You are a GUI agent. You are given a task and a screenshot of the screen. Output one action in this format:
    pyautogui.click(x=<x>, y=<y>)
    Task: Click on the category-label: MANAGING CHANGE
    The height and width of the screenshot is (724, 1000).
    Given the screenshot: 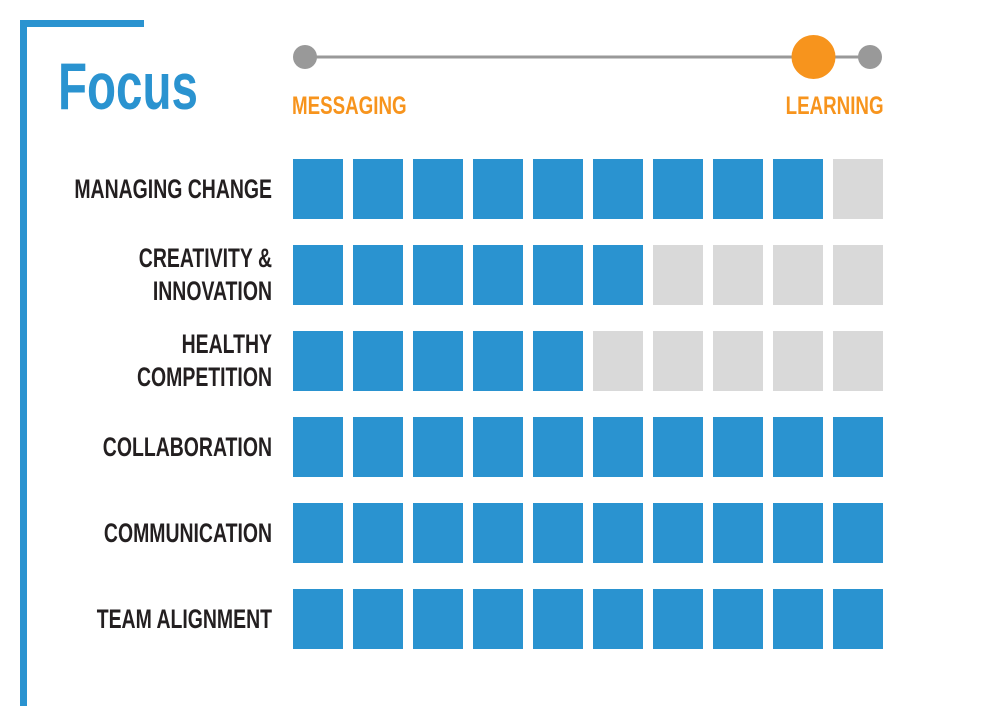 What is the action you would take?
    pyautogui.click(x=173, y=188)
    